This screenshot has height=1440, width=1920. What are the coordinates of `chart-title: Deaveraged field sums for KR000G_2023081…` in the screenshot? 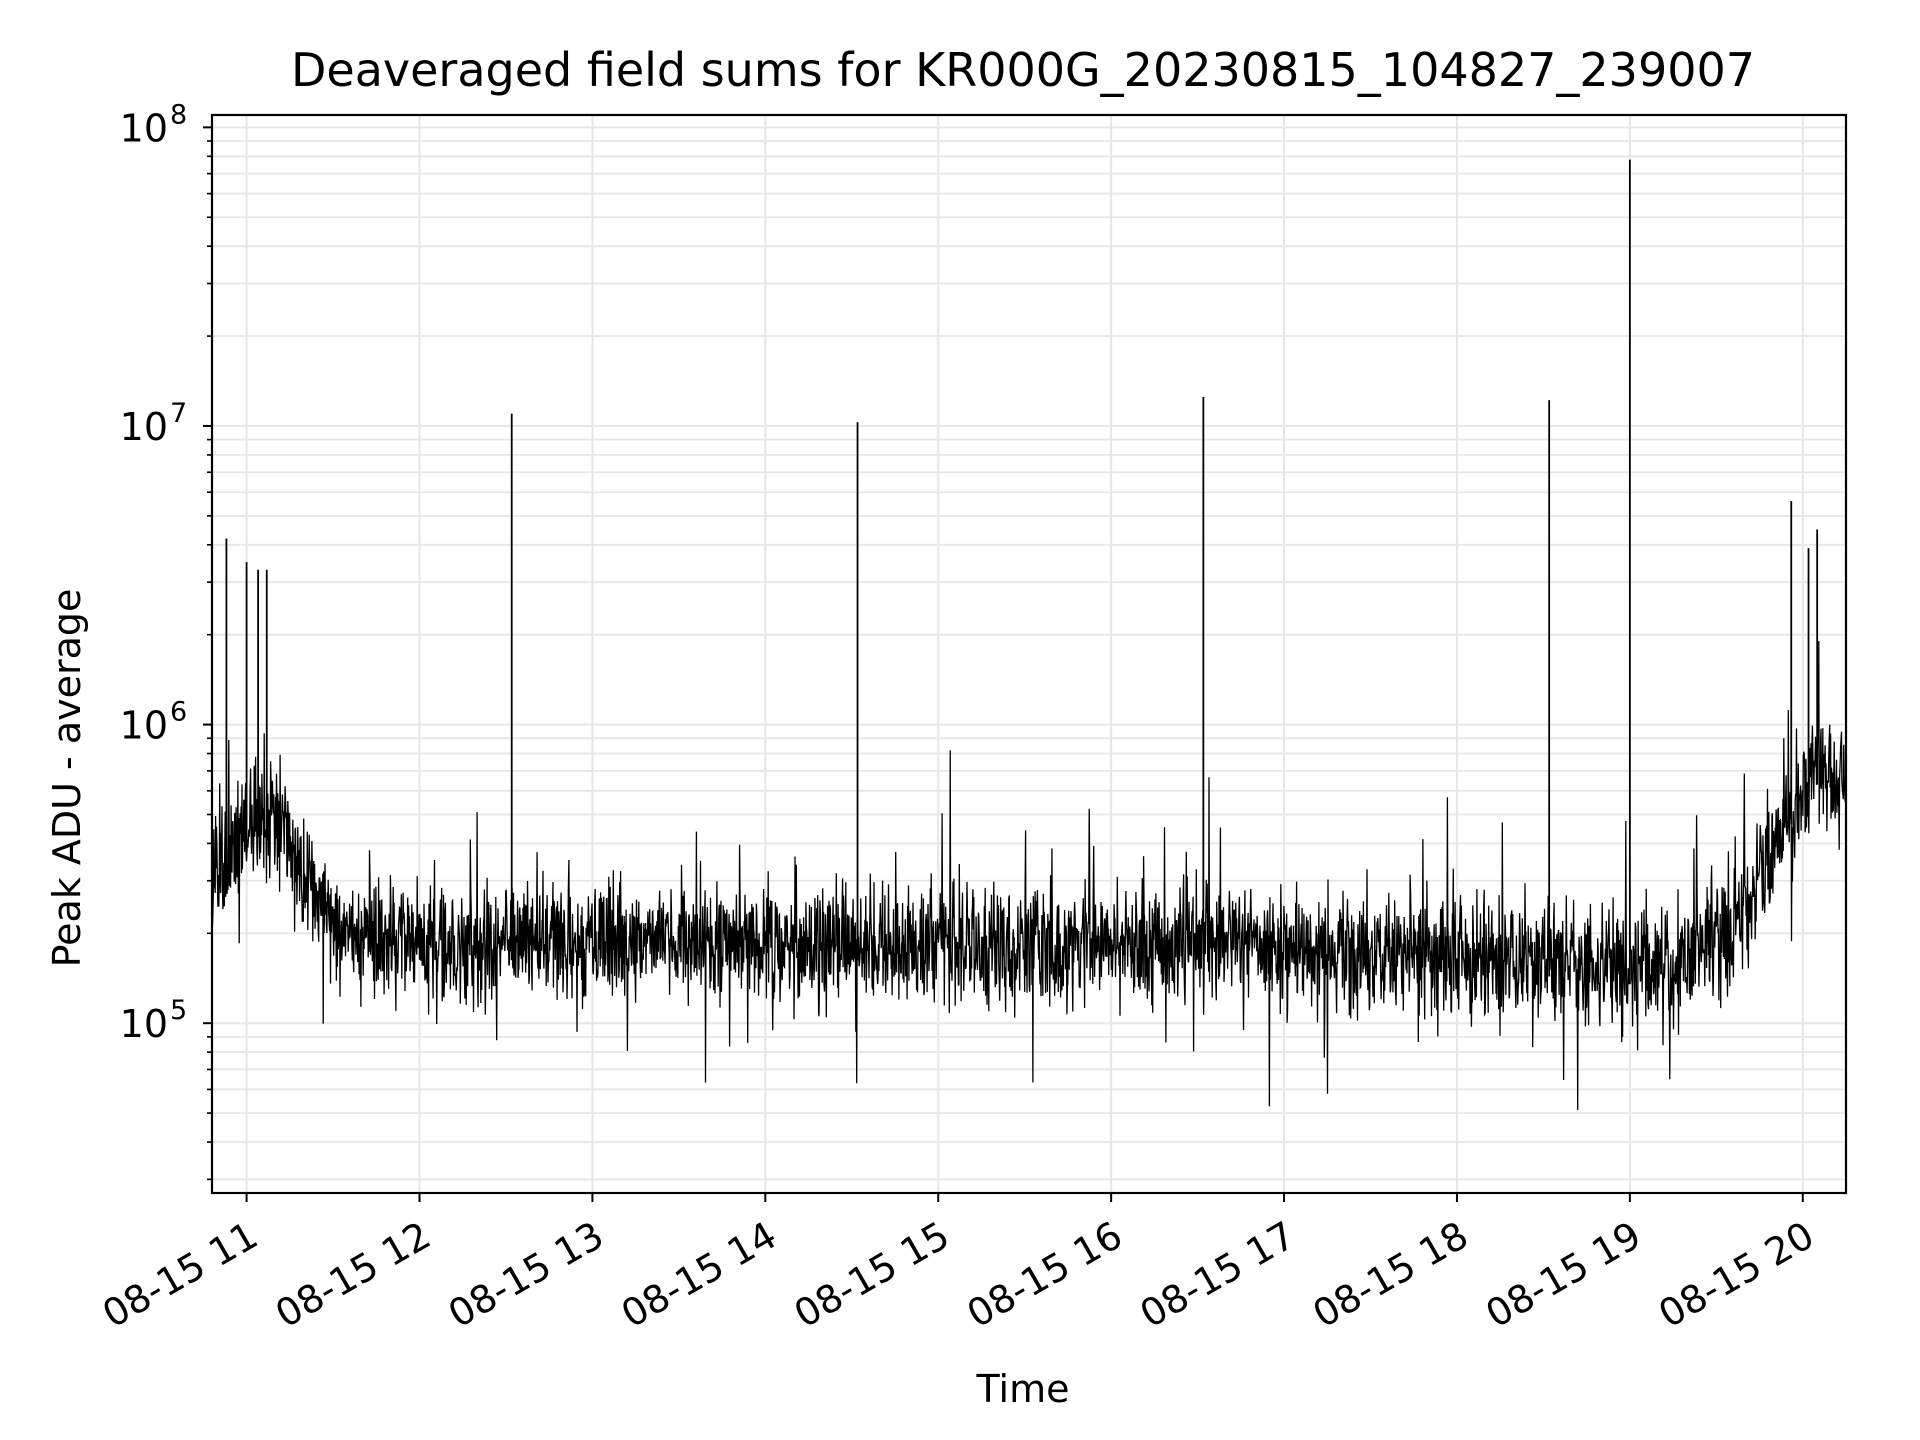 It's located at (1023, 70).